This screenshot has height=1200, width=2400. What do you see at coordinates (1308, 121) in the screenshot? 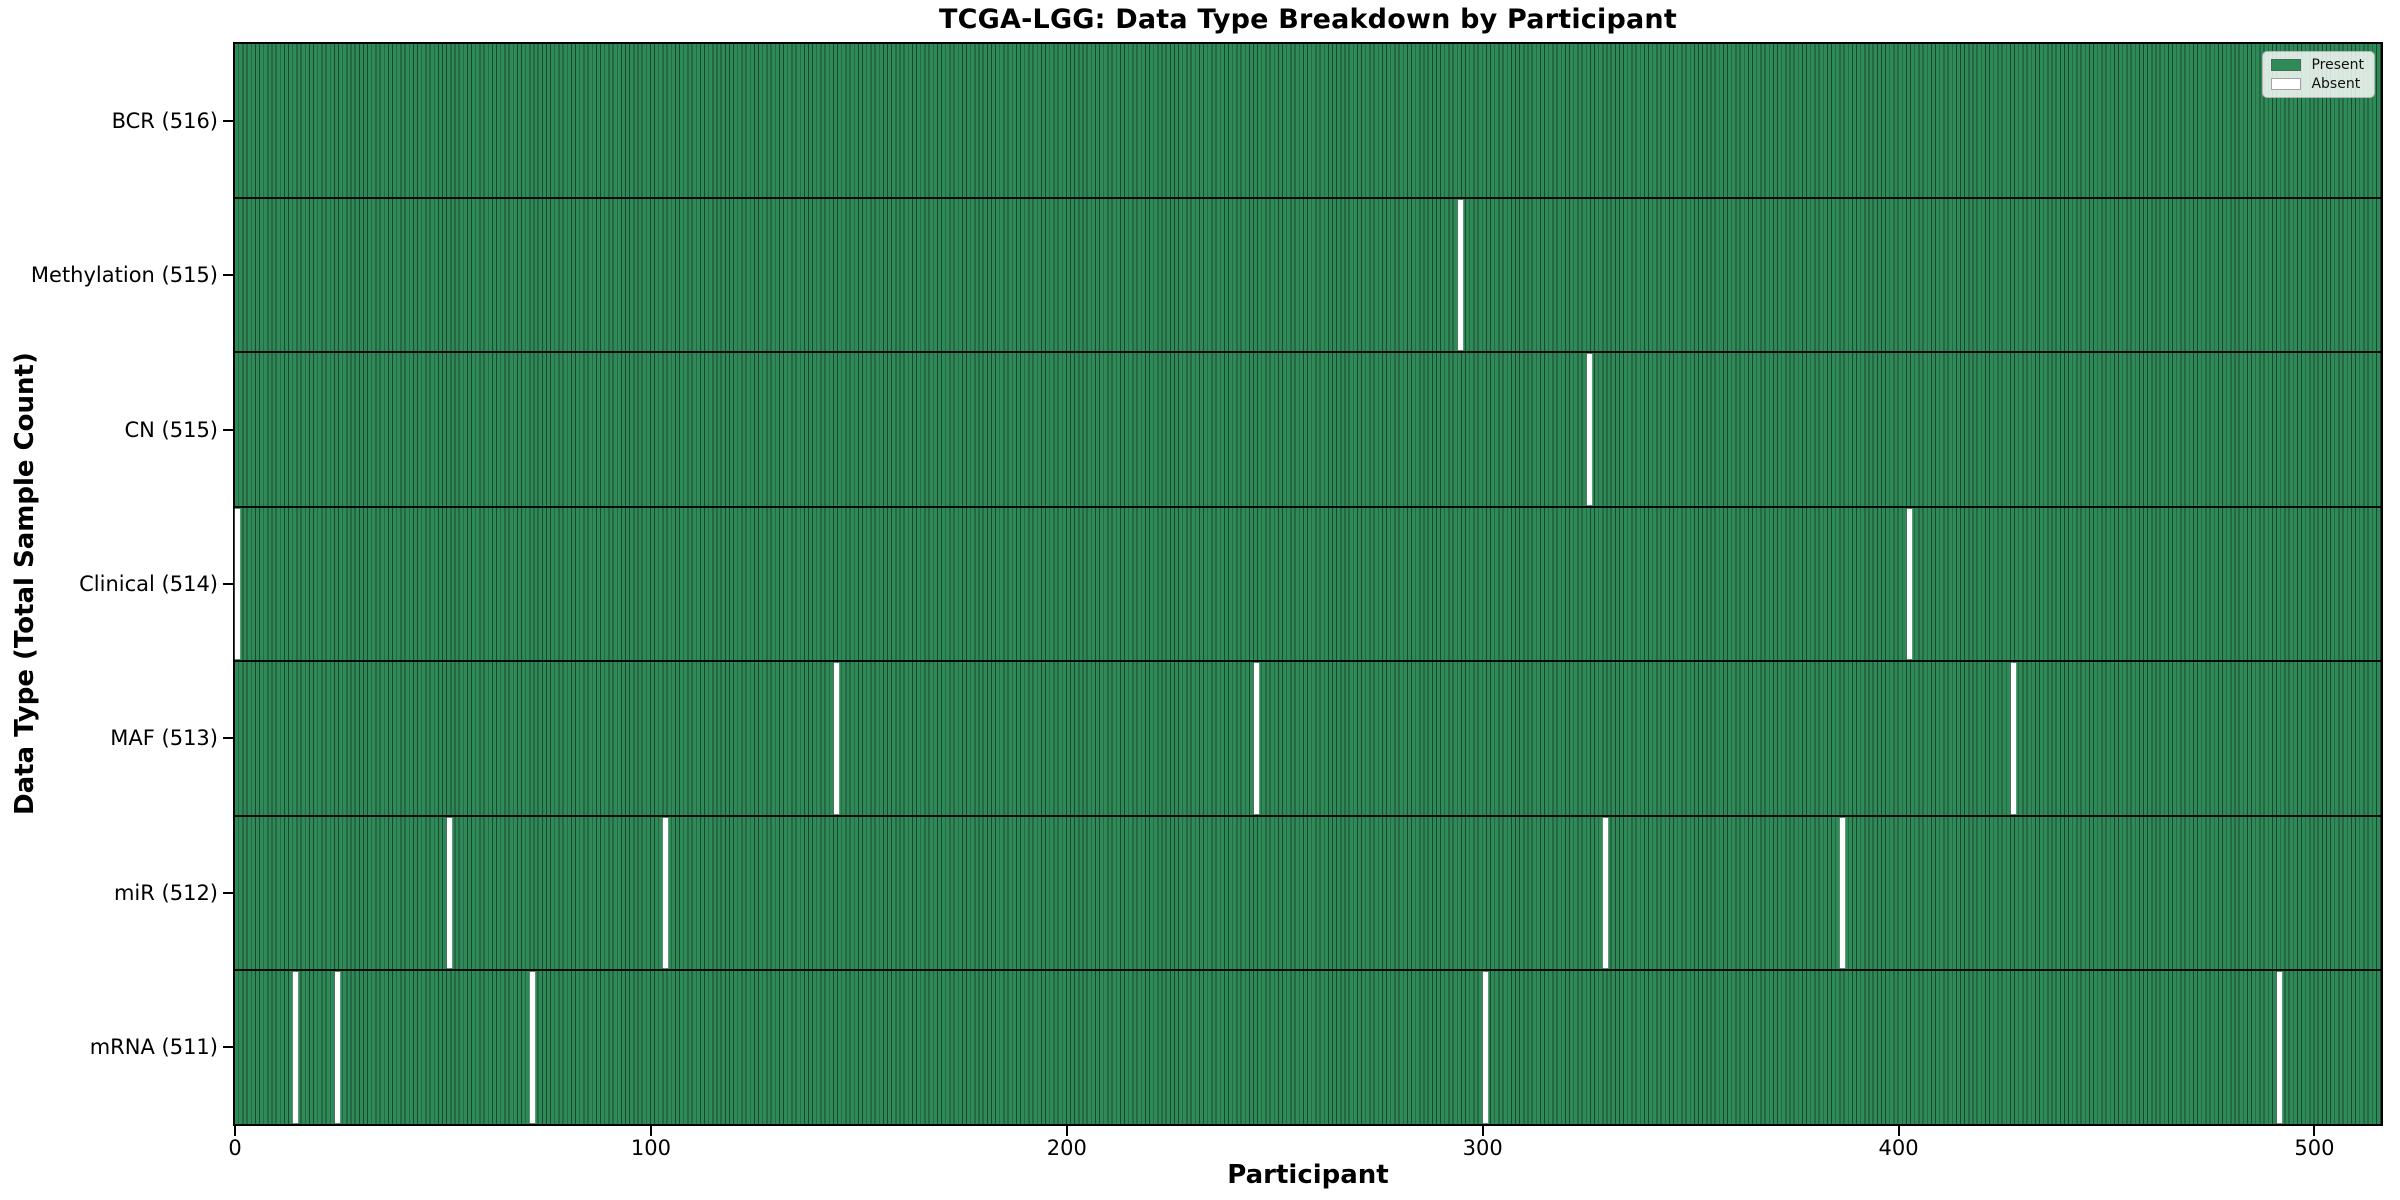
I see `row-BCR` at bounding box center [1308, 121].